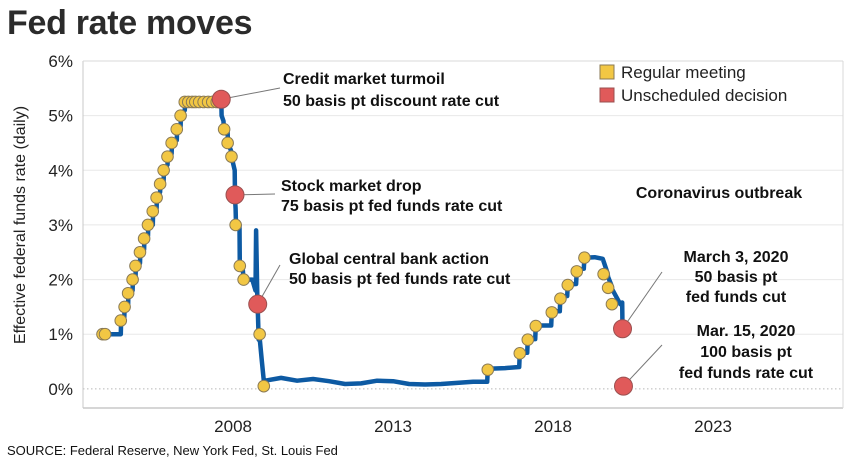 This screenshot has height=464, width=850. I want to click on legend-swatch-unscheduled, so click(607, 95).